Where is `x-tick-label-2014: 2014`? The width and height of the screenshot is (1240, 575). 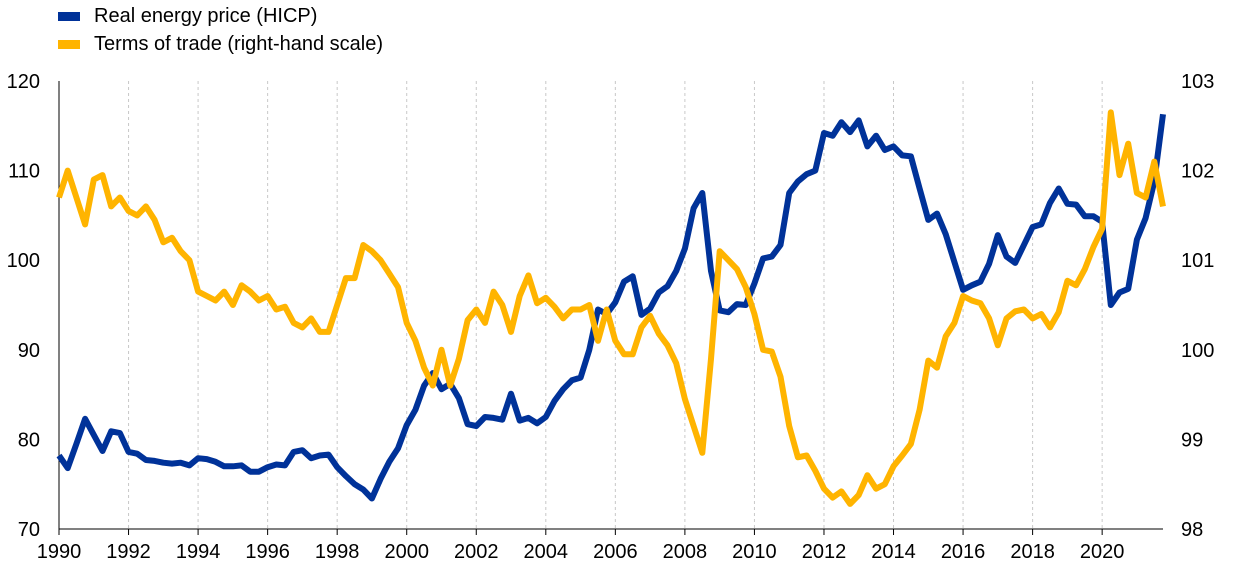
x-tick-label-2014: 2014 is located at coordinates (893, 552).